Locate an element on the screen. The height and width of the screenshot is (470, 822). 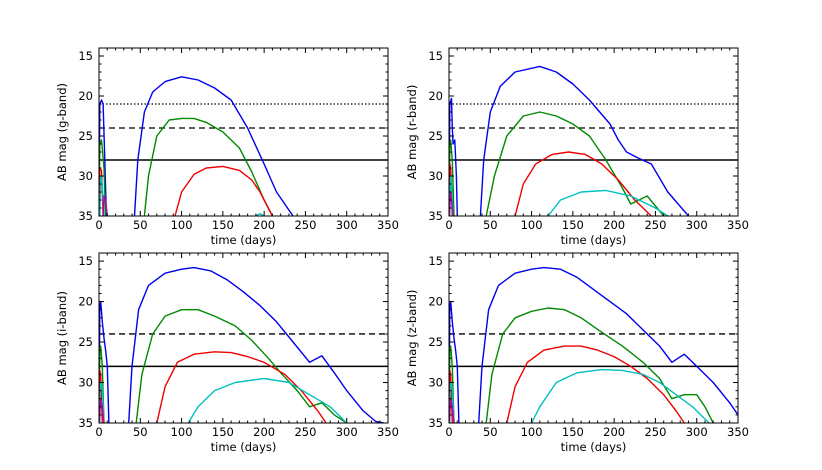
y-axis-label: AB mag (g-band) is located at coordinates (62, 132).